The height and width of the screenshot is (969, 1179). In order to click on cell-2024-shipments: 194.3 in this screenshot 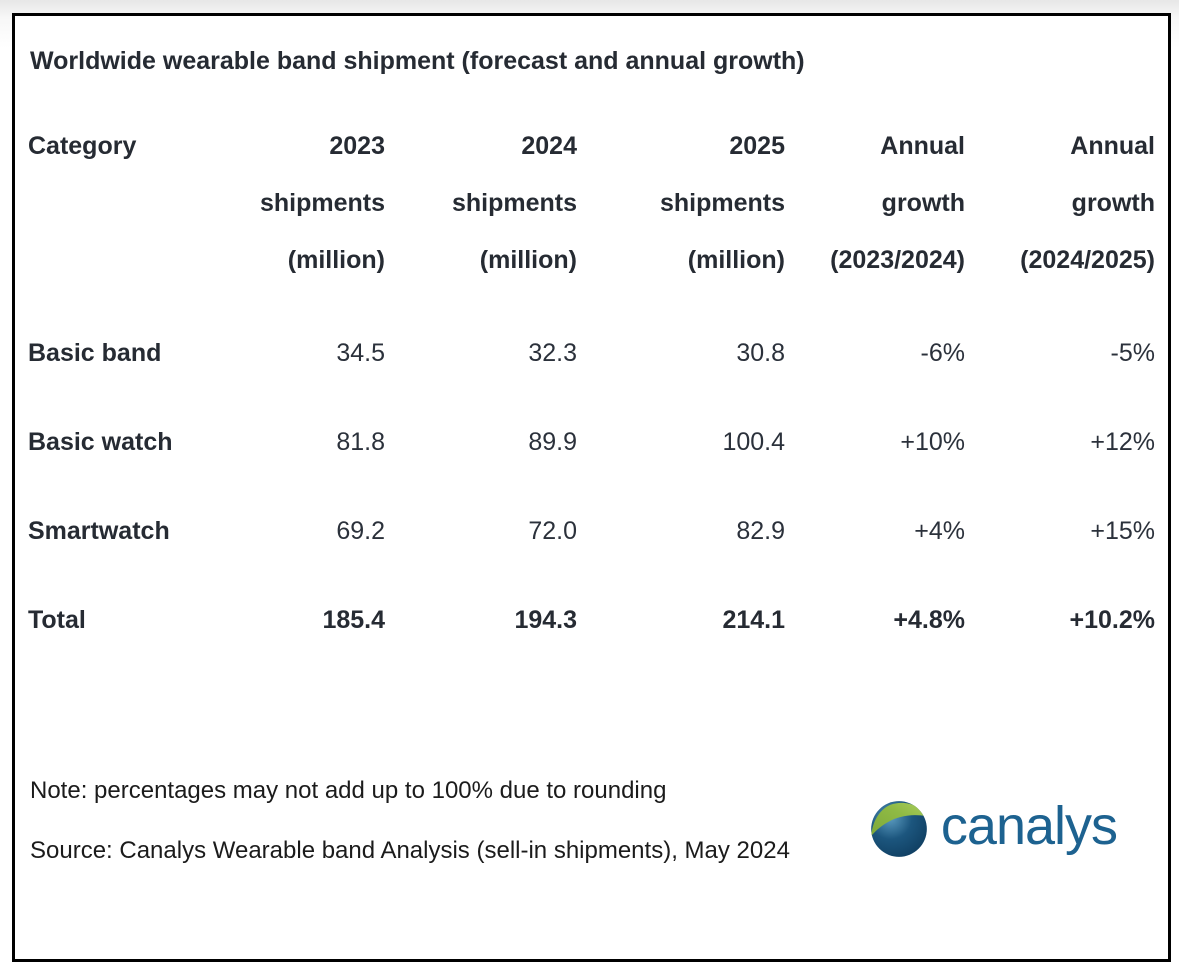, I will do `click(545, 620)`.